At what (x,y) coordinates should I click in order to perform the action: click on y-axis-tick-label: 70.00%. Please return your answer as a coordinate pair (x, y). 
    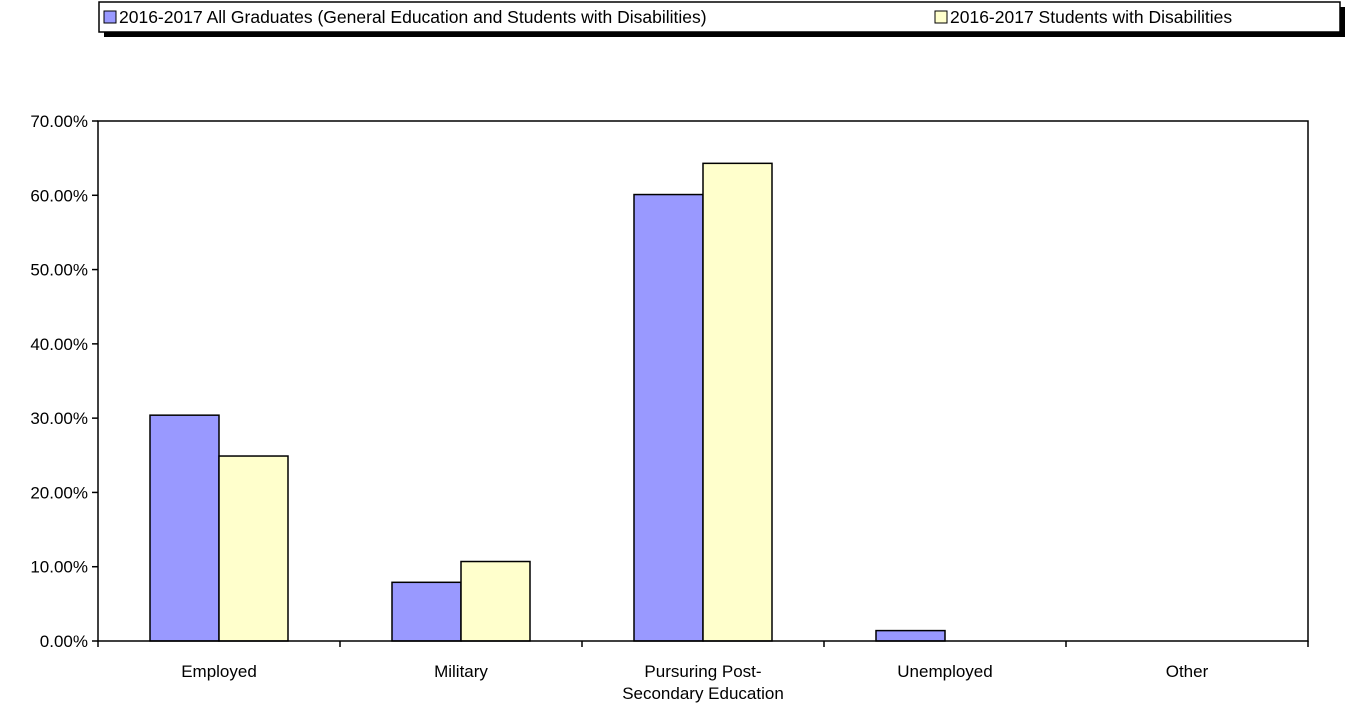
    Looking at the image, I should click on (59, 121).